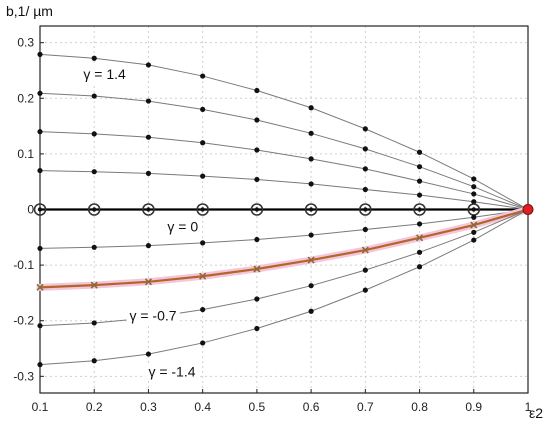 The height and width of the screenshot is (440, 550). Describe the element at coordinates (148, 407) in the screenshot. I see `x-tick-label: 0.3` at that location.